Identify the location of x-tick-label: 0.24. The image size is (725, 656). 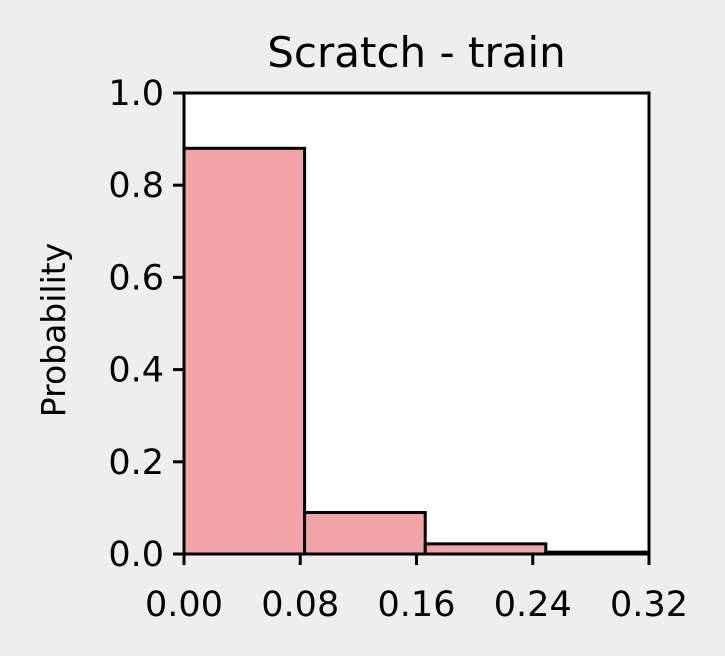
(533, 605).